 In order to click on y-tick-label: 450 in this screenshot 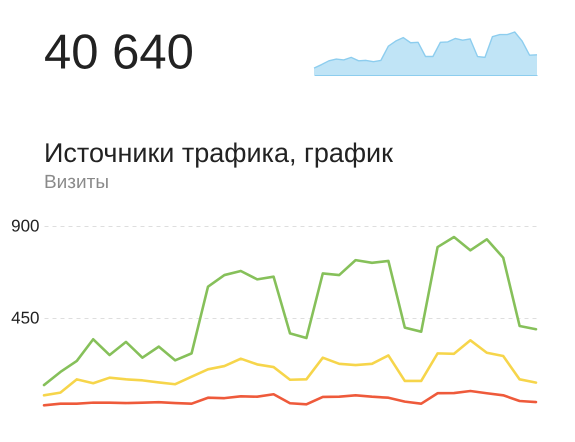, I will do `click(25, 318)`.